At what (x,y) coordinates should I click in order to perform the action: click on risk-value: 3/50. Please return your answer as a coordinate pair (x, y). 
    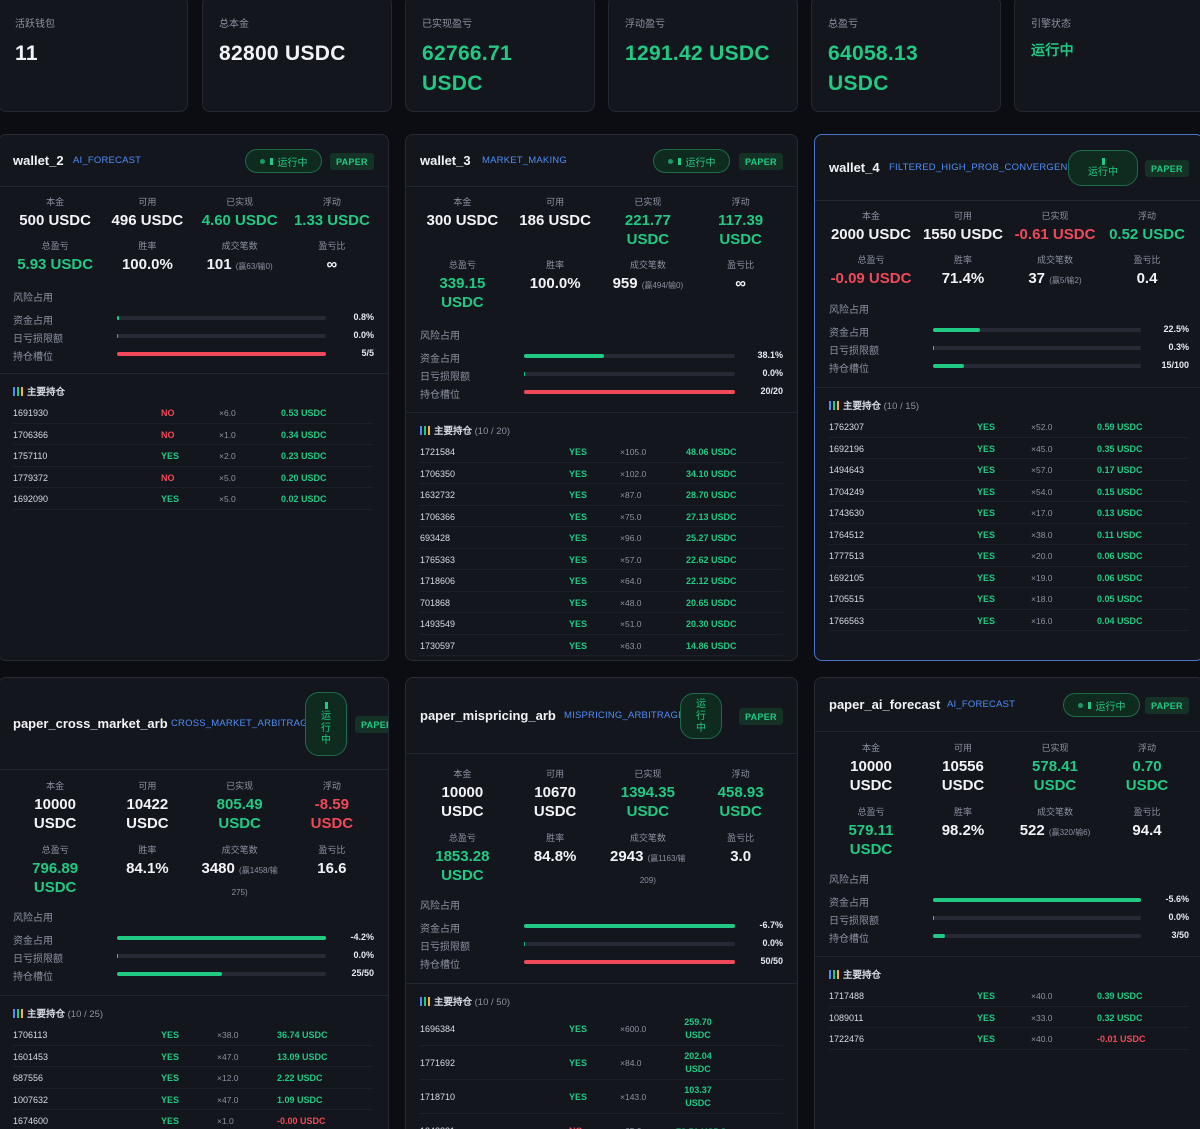
    Looking at the image, I should click on (1180, 935).